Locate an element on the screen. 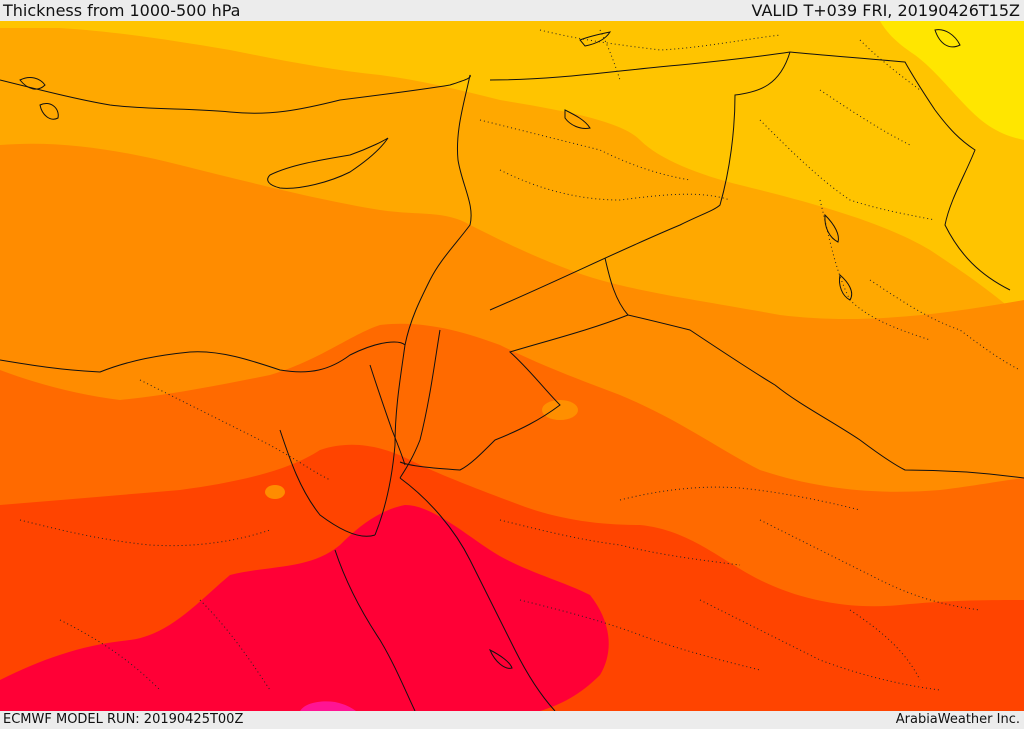 This screenshot has width=1024, height=729. credit-label: ArabiaWeather Inc. is located at coordinates (957, 719).